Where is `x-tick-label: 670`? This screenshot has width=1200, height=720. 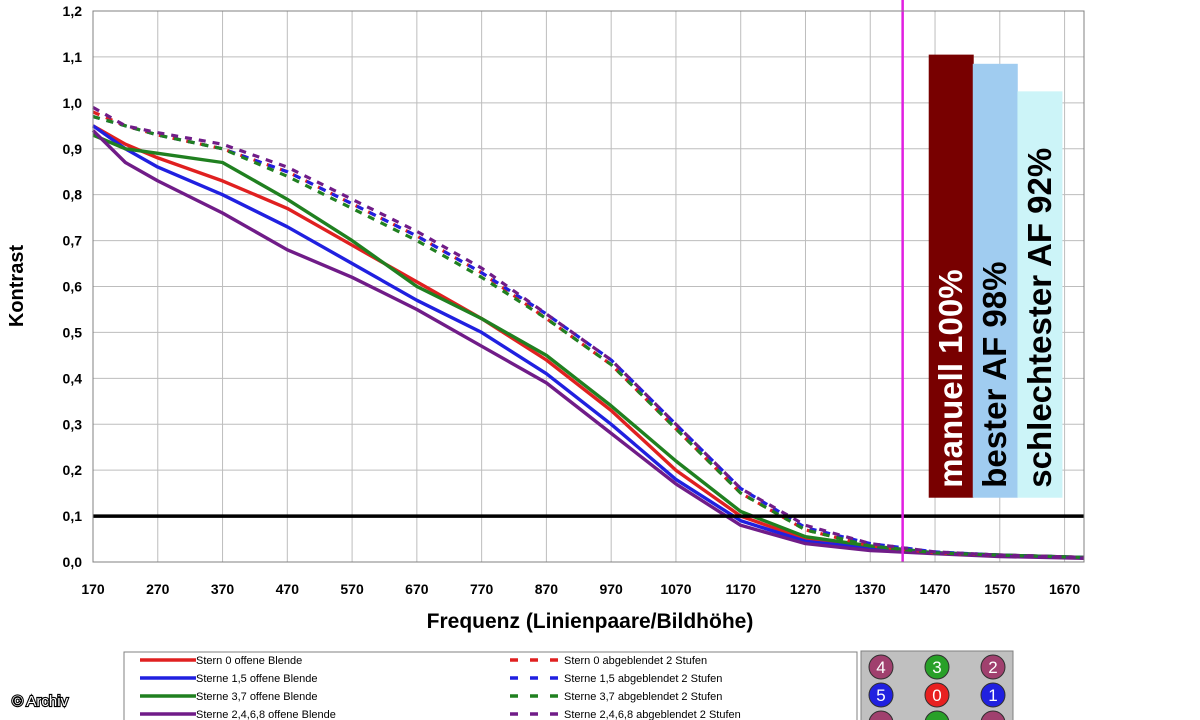
x-tick-label: 670 is located at coordinates (417, 589).